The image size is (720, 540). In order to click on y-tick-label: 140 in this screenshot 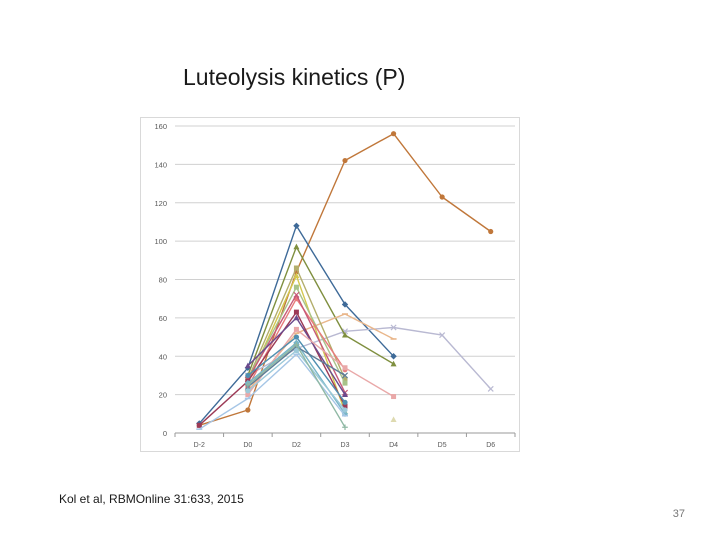, I will do `click(160, 164)`.